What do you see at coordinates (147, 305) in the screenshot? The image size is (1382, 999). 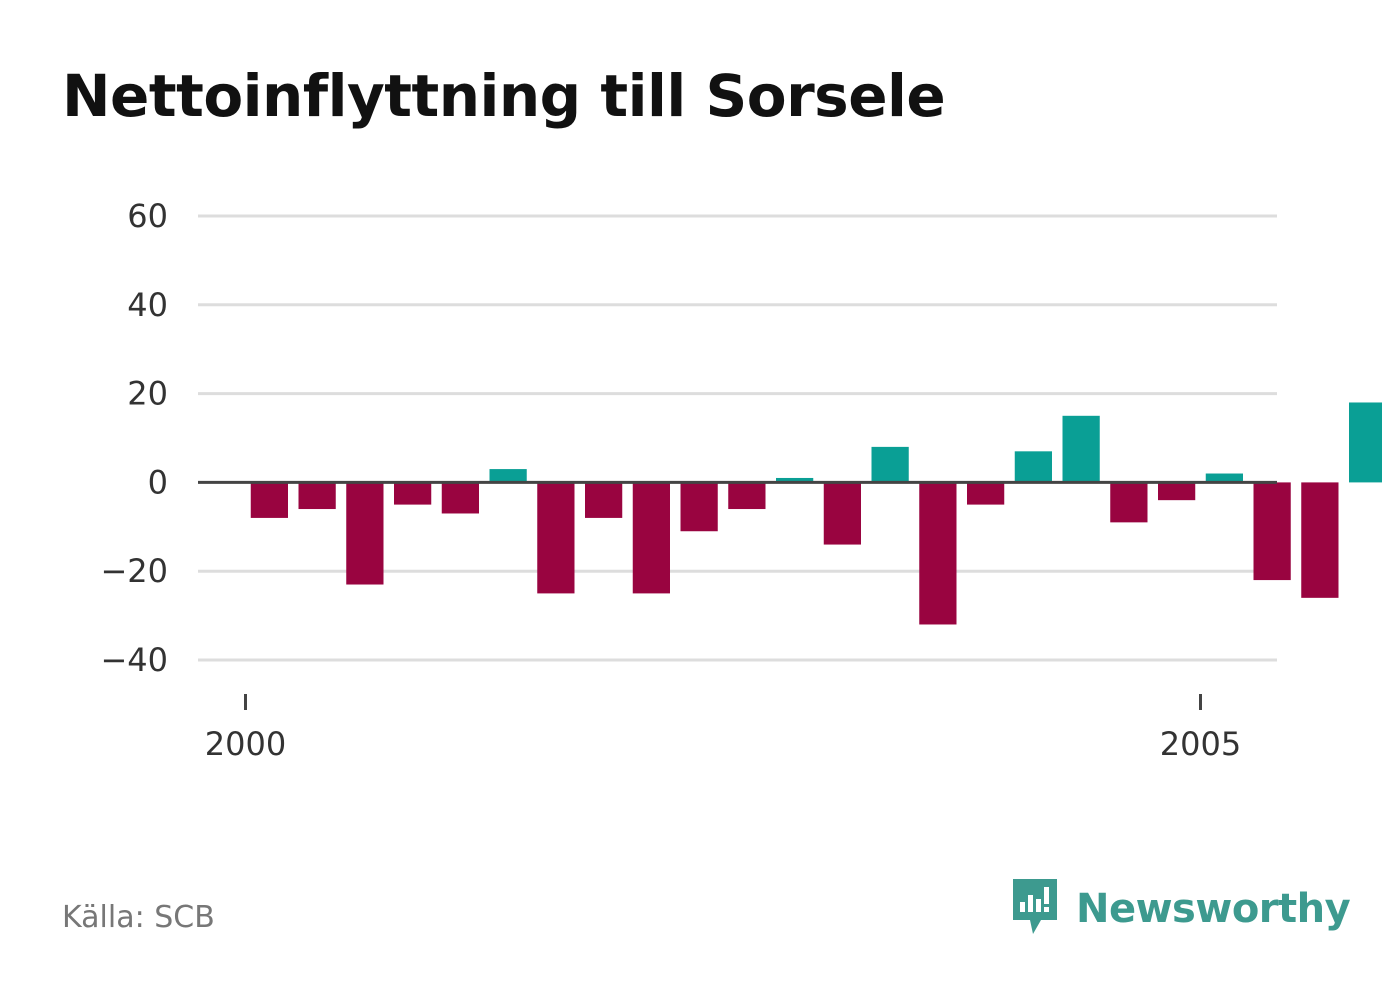 I see `y-tick-label: 40` at bounding box center [147, 305].